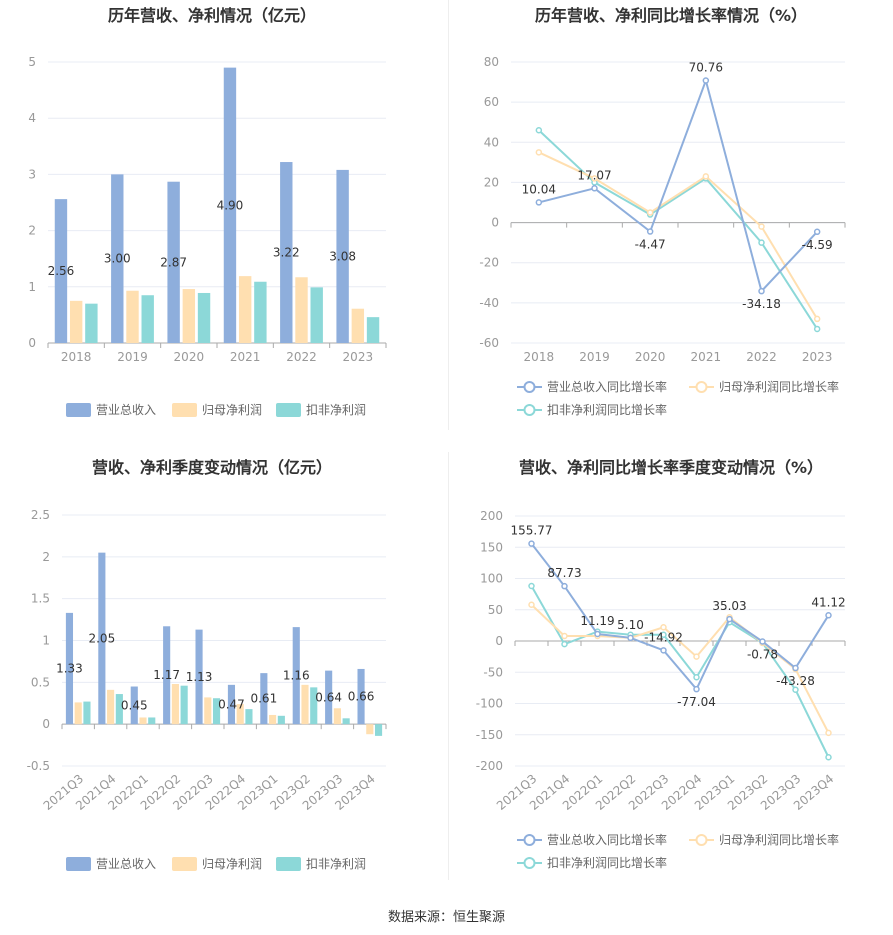  What do you see at coordinates (336, 864) in the screenshot?
I see `legend-label: 扣非净利润` at bounding box center [336, 864].